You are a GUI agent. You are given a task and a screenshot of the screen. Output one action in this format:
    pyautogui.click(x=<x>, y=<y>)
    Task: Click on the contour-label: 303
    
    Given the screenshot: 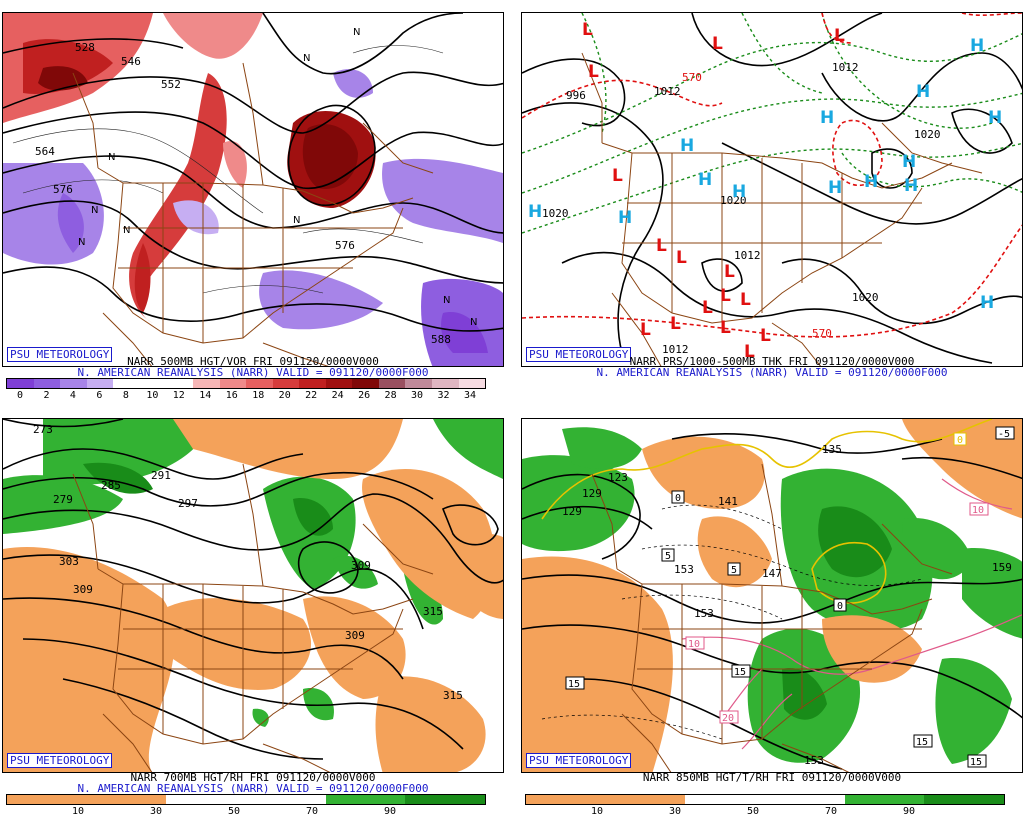 What is the action you would take?
    pyautogui.click(x=69, y=561)
    